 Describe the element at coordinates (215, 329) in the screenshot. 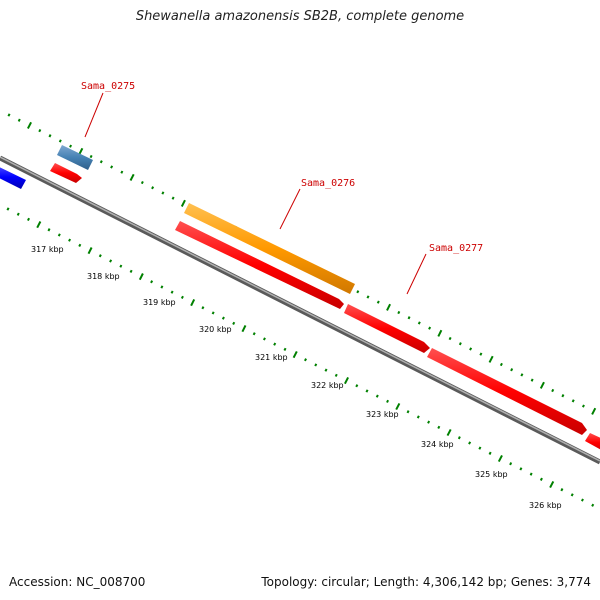

I see `scale-label: 320 kbp` at that location.